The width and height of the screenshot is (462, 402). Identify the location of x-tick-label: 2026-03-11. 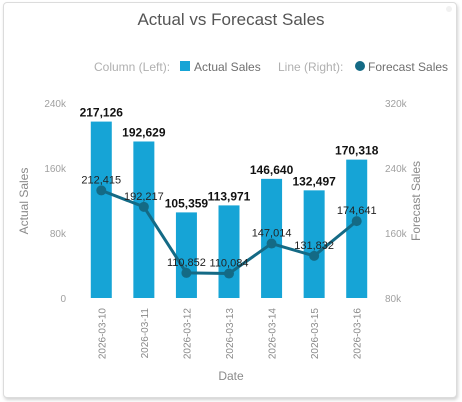
(145, 333).